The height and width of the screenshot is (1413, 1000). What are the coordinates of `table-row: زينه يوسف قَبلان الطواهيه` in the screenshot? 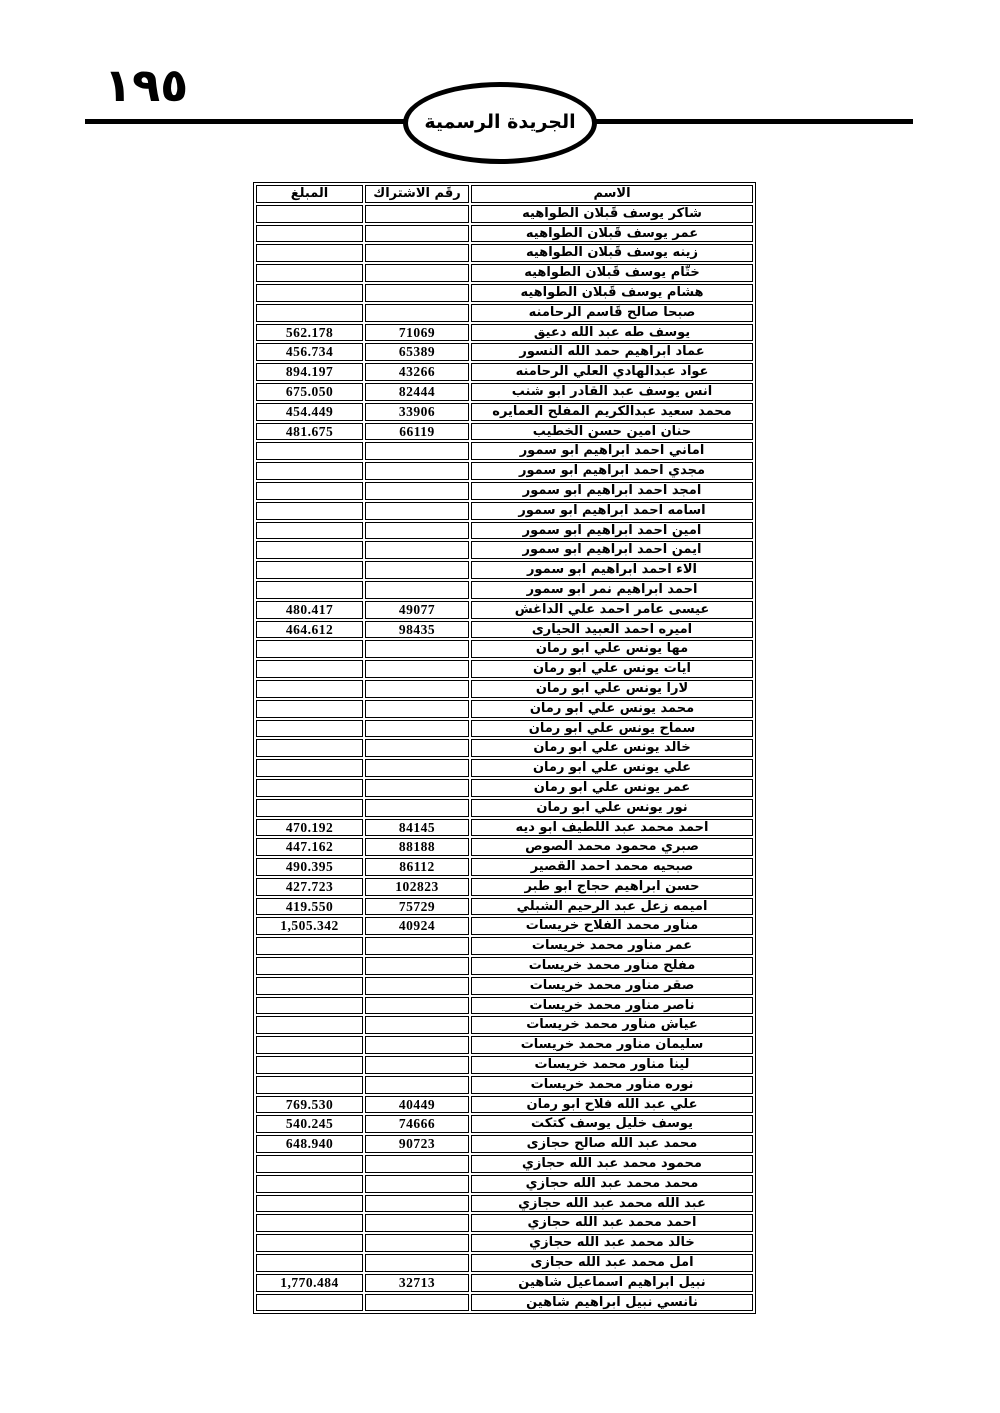 It's located at (504, 253).